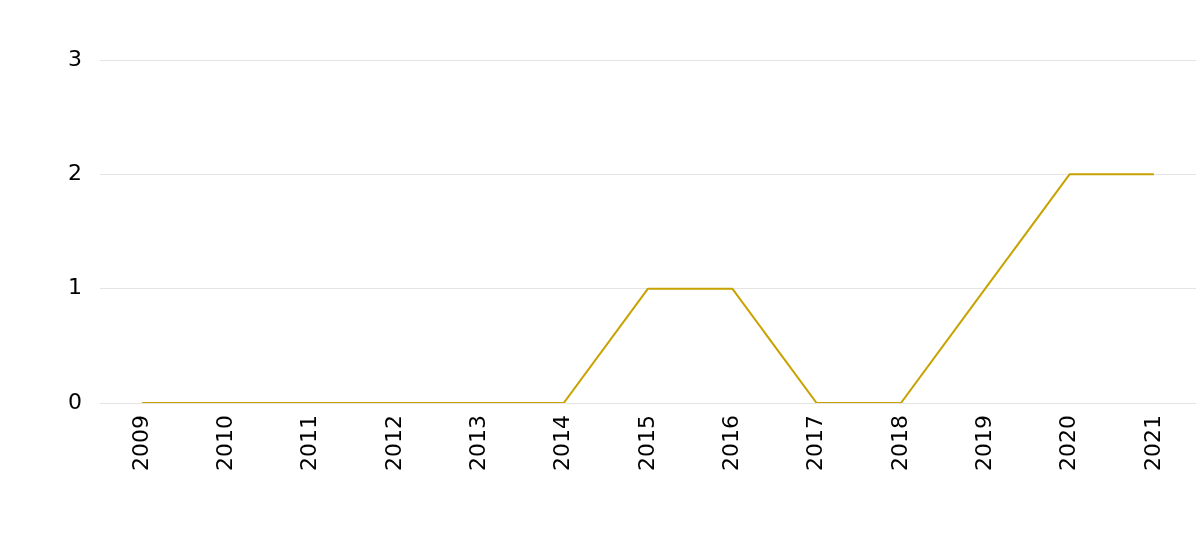 This screenshot has height=533, width=1200. Describe the element at coordinates (815, 443) in the screenshot. I see `x-tick-label: 2017` at that location.